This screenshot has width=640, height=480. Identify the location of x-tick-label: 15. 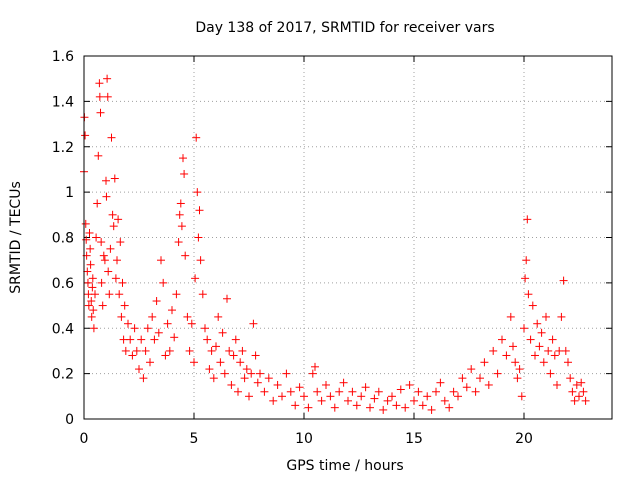
(414, 439).